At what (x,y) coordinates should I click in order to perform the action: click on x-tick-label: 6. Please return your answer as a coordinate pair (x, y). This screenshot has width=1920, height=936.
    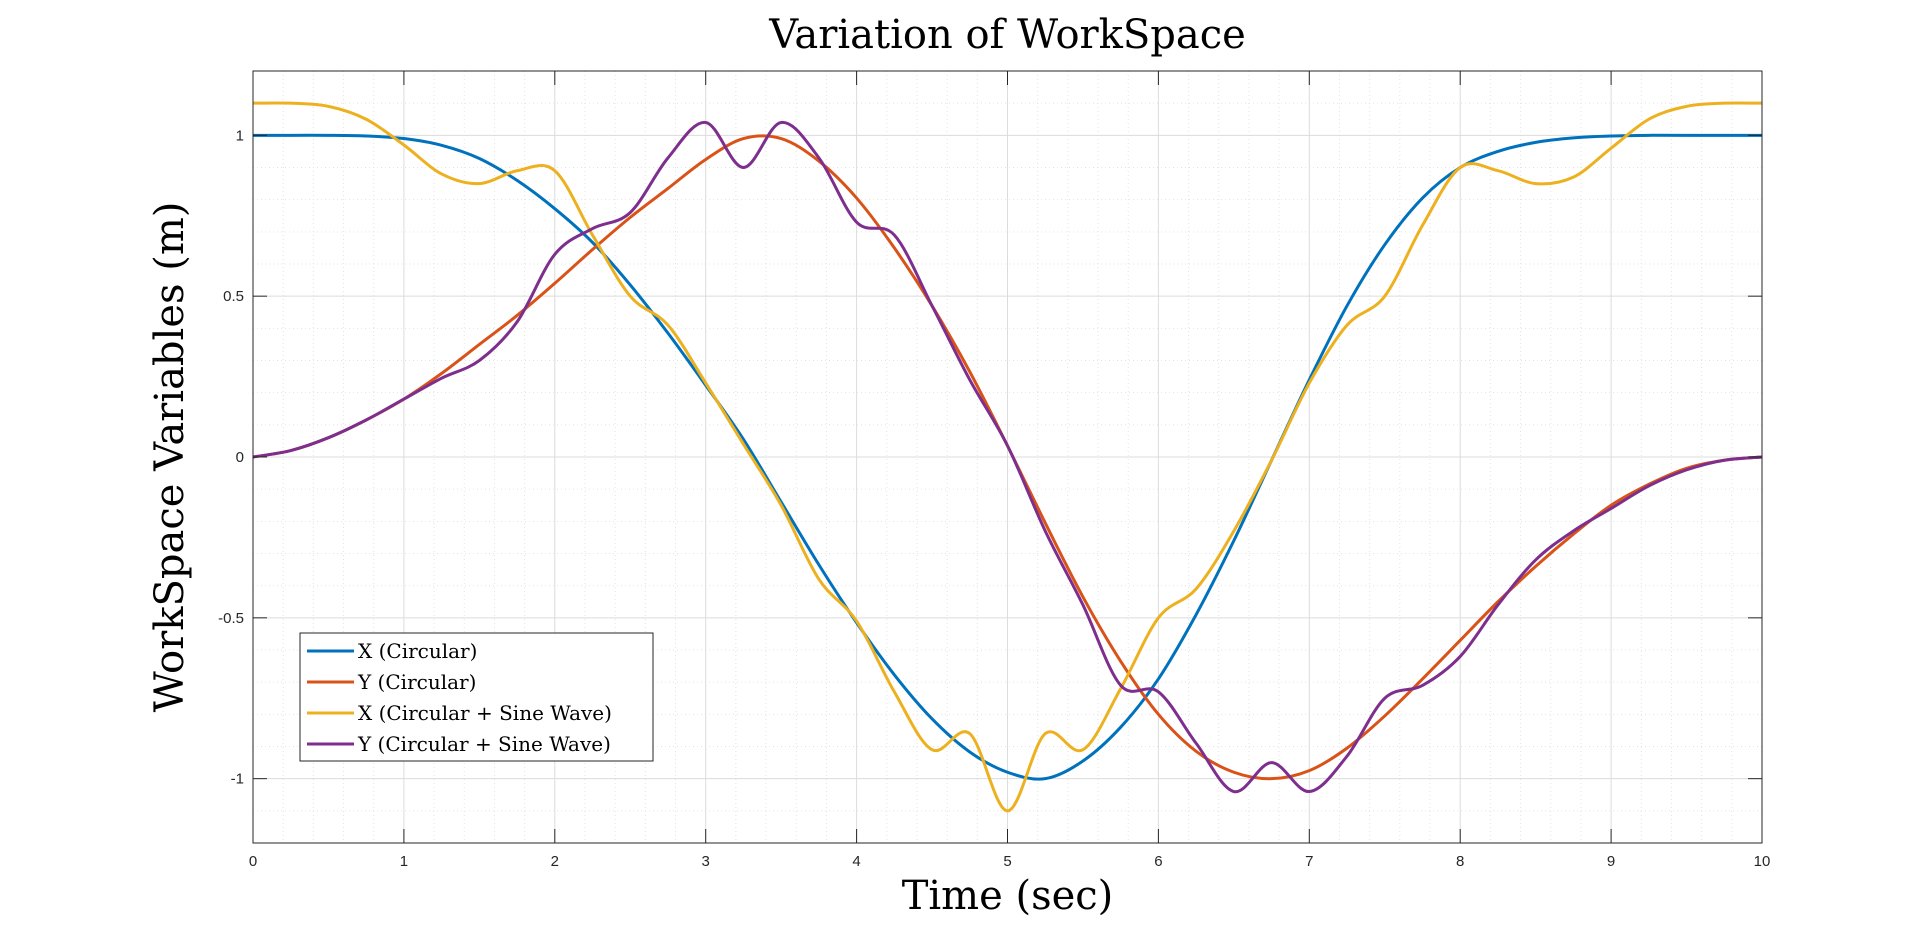
    Looking at the image, I should click on (1158, 861).